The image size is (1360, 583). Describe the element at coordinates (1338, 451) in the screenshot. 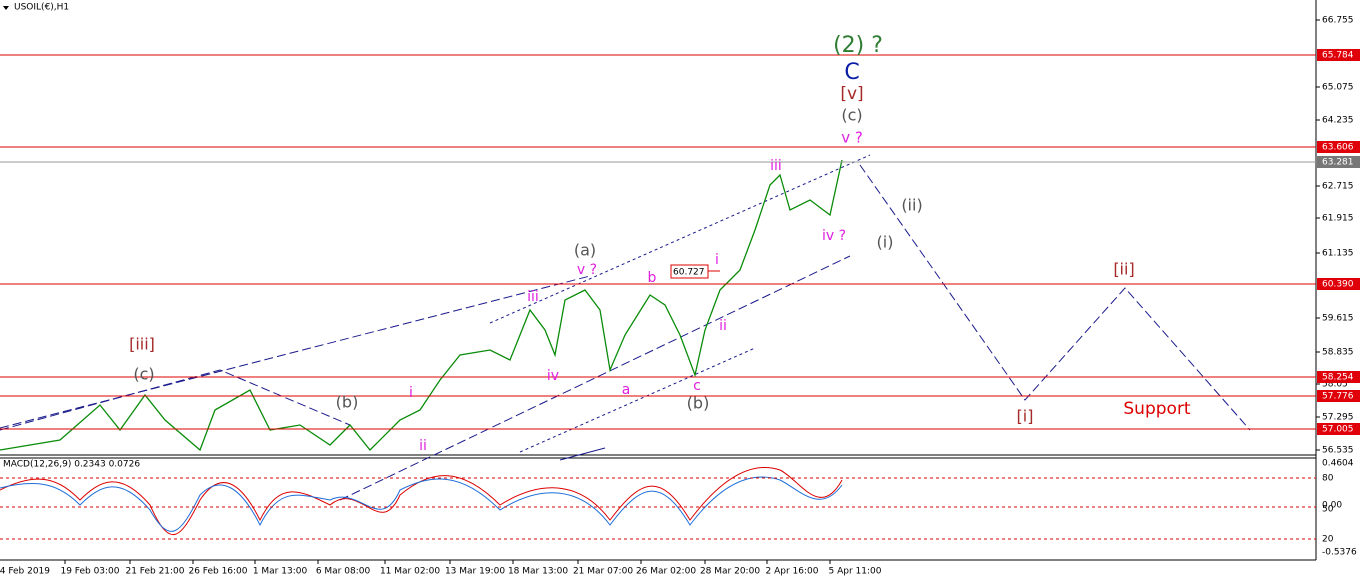

I see `price-label: 56.535` at that location.